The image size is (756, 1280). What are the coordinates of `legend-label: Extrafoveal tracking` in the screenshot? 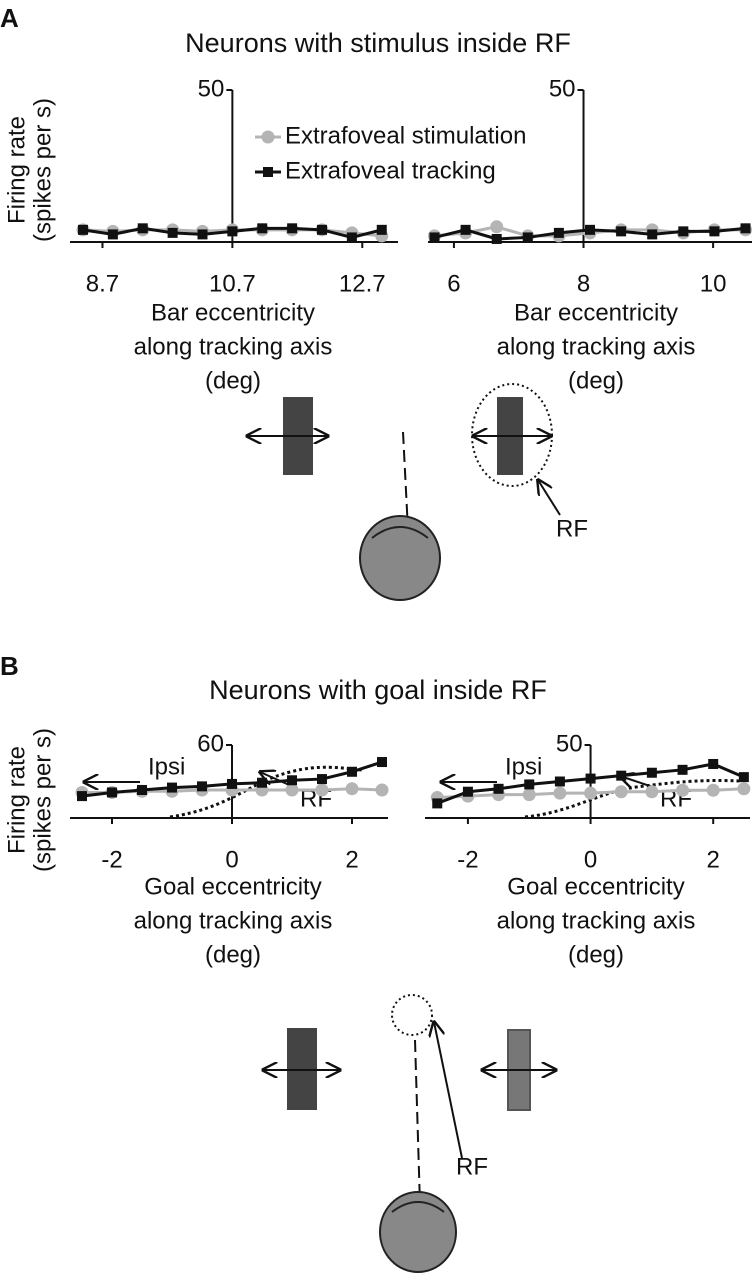 It's located at (390, 170).